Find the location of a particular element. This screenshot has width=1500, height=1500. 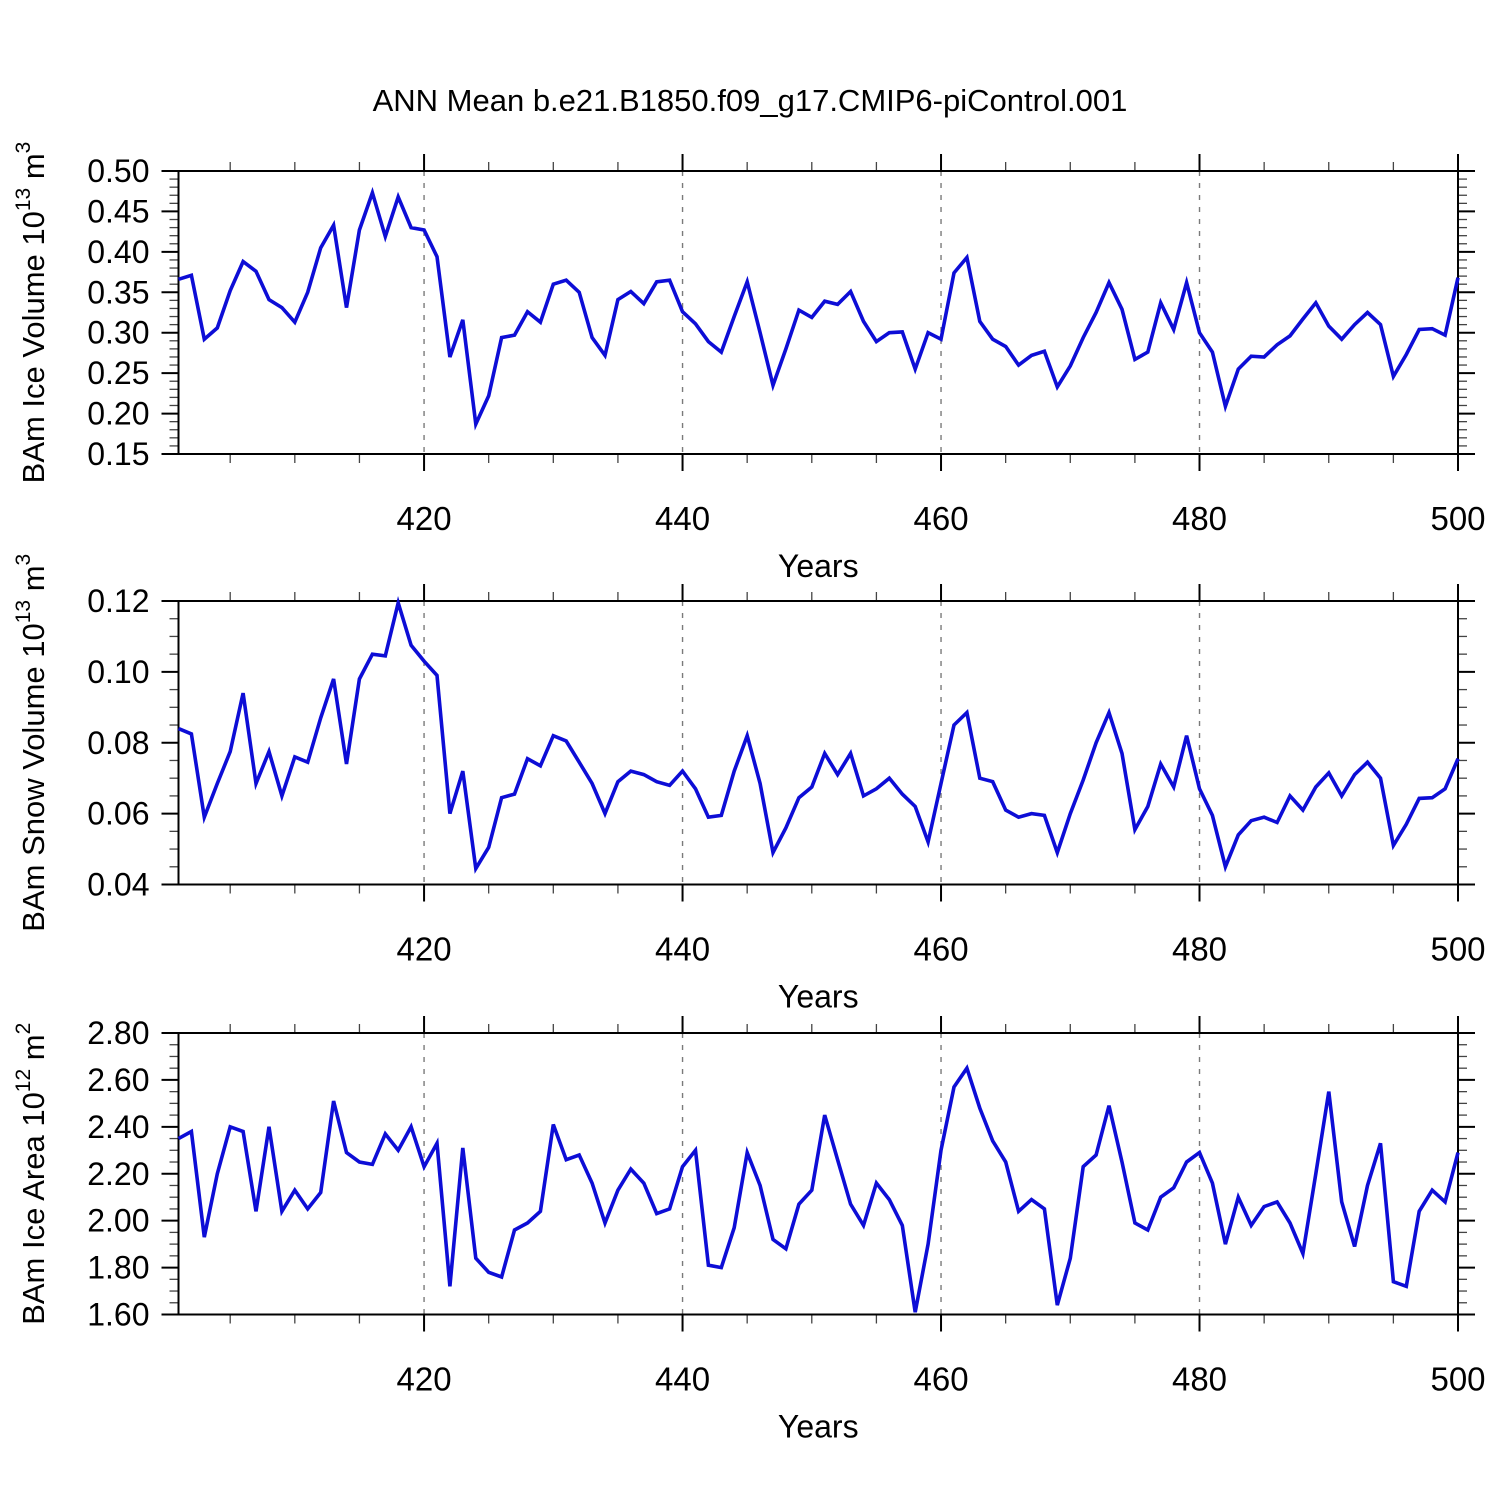

y-tick-label: 0.08 is located at coordinates (118, 743).